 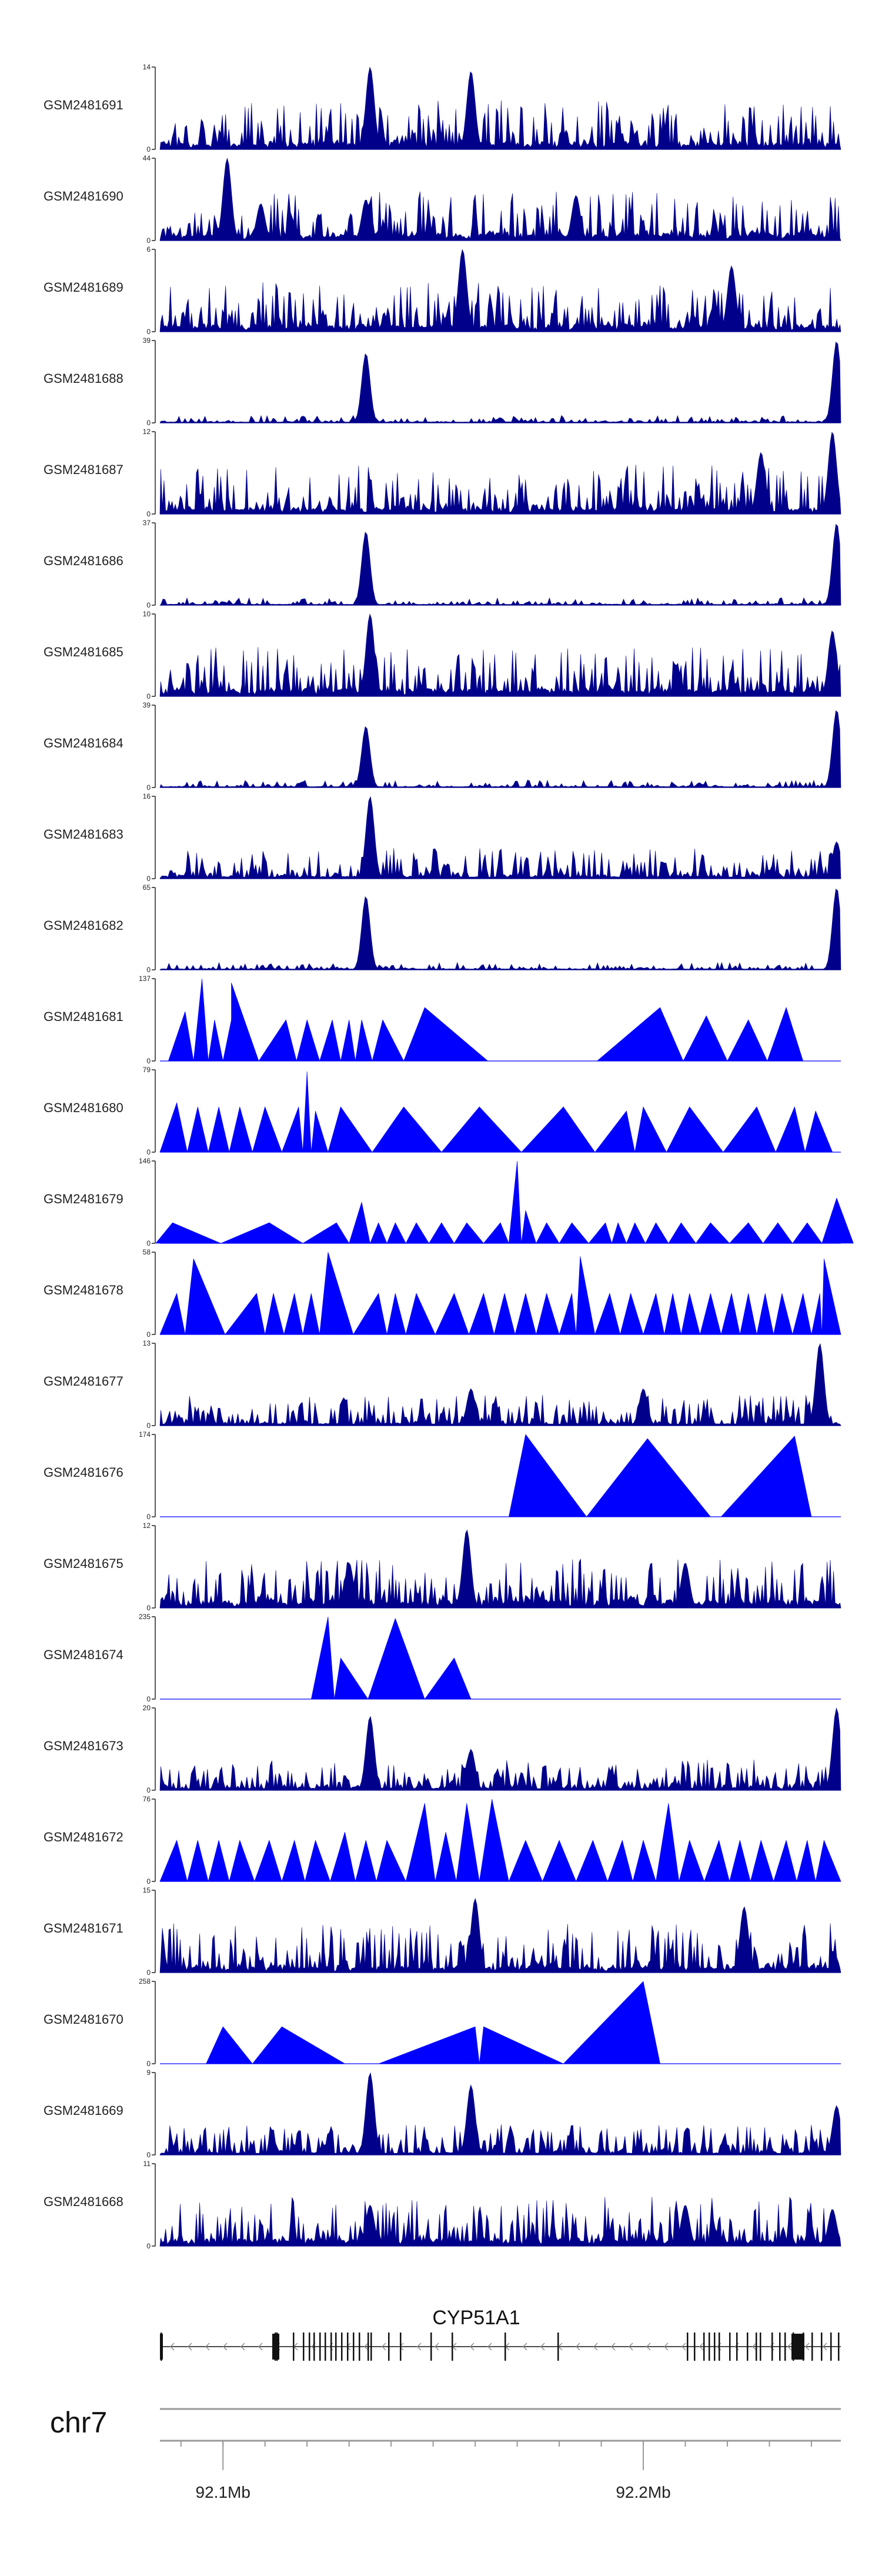 I want to click on track-GSM2481676: GSM2481676 174 0, so click(x=442, y=1475).